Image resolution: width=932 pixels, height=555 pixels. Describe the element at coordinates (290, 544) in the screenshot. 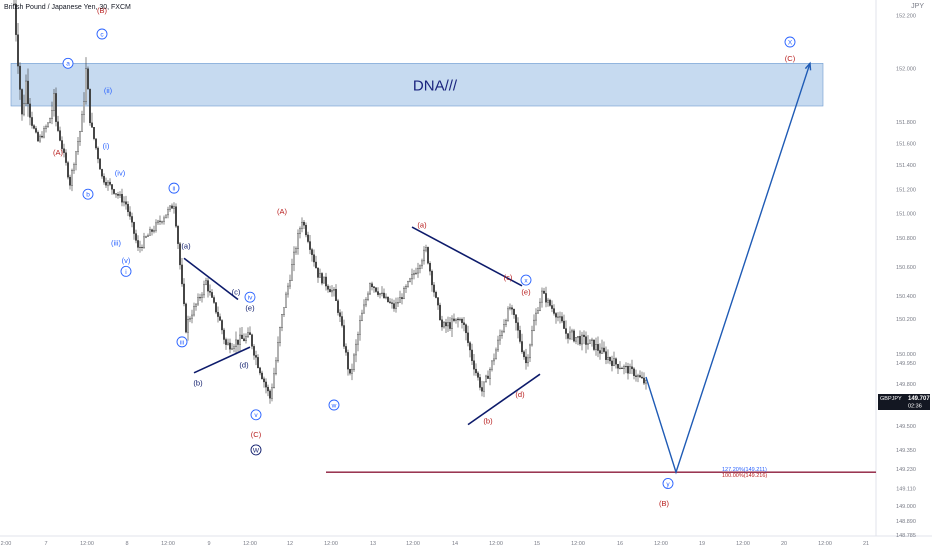

I see `x-tick-label: 12` at that location.